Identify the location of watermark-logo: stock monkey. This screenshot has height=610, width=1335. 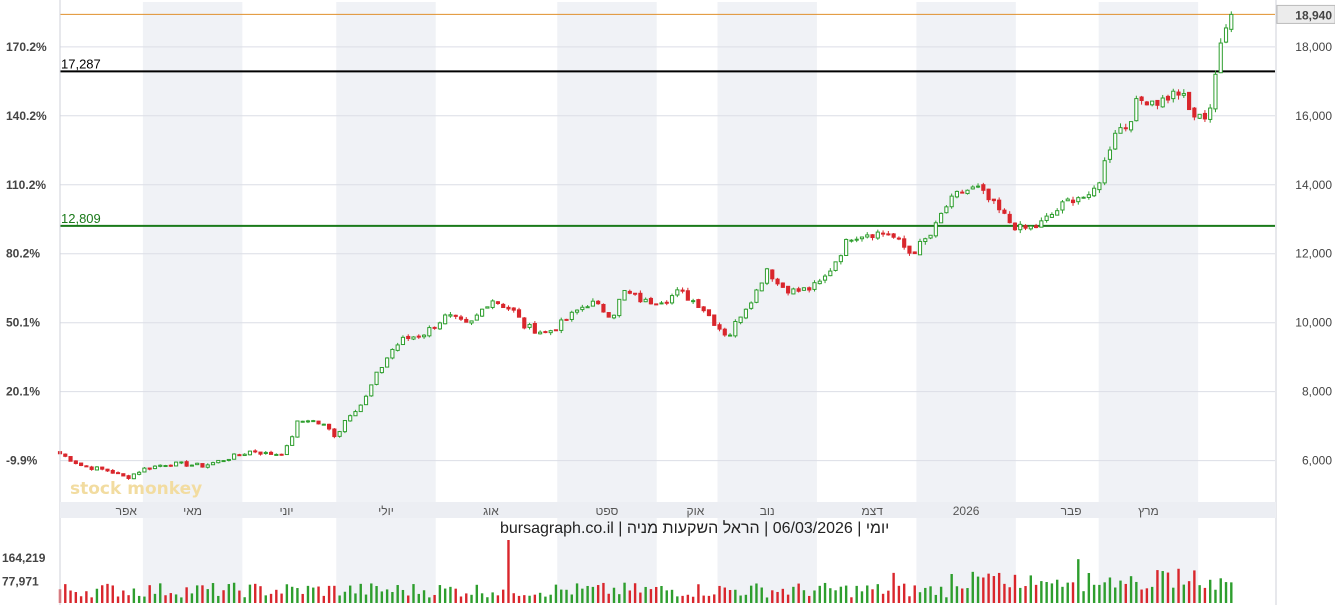
(136, 489).